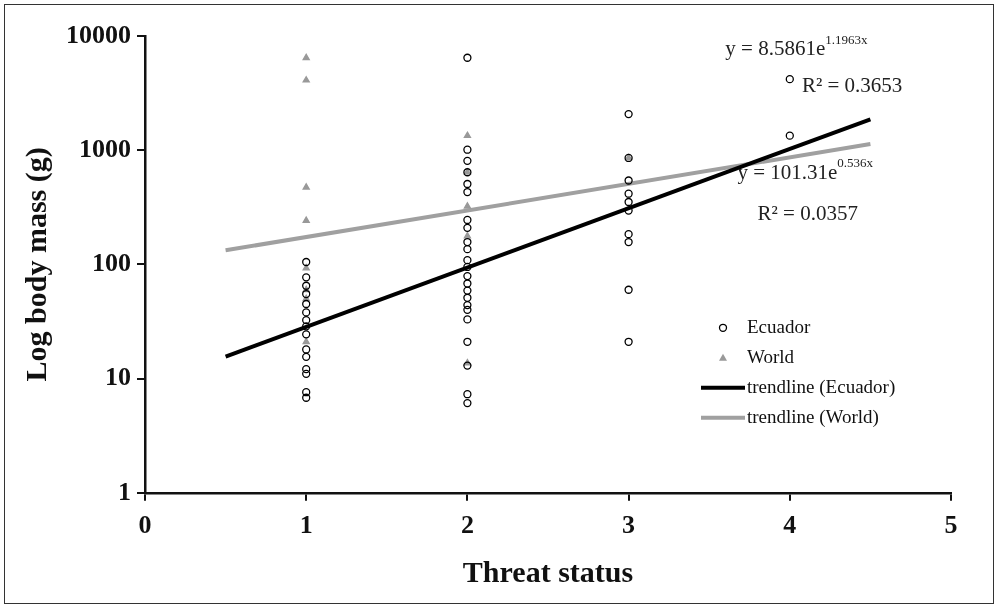 The height and width of the screenshot is (612, 1002). I want to click on y-tick-label: 1000, so click(105, 148).